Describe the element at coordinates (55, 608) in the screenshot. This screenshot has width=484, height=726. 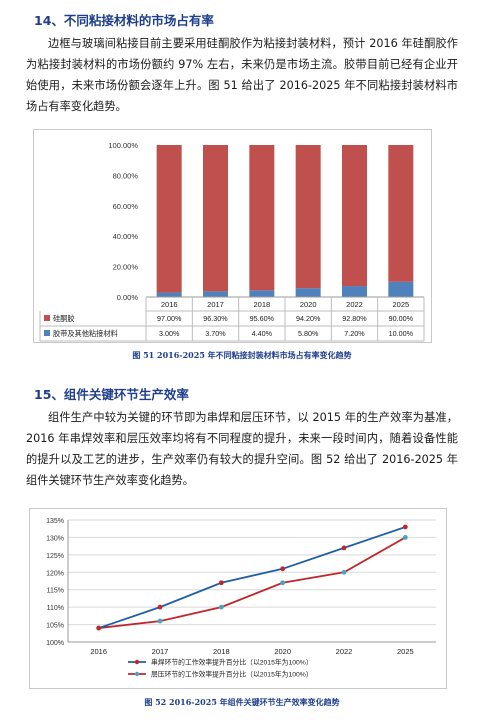
I see `y-tick-label: 110%` at that location.